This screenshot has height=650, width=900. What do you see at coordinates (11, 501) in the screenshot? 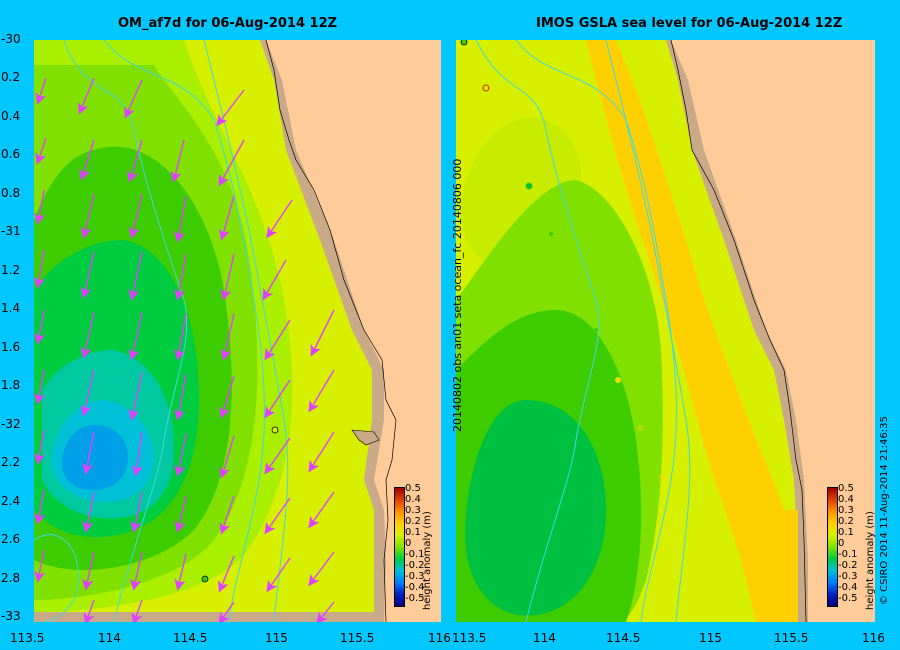
I see `y-tick: 2.4` at bounding box center [11, 501].